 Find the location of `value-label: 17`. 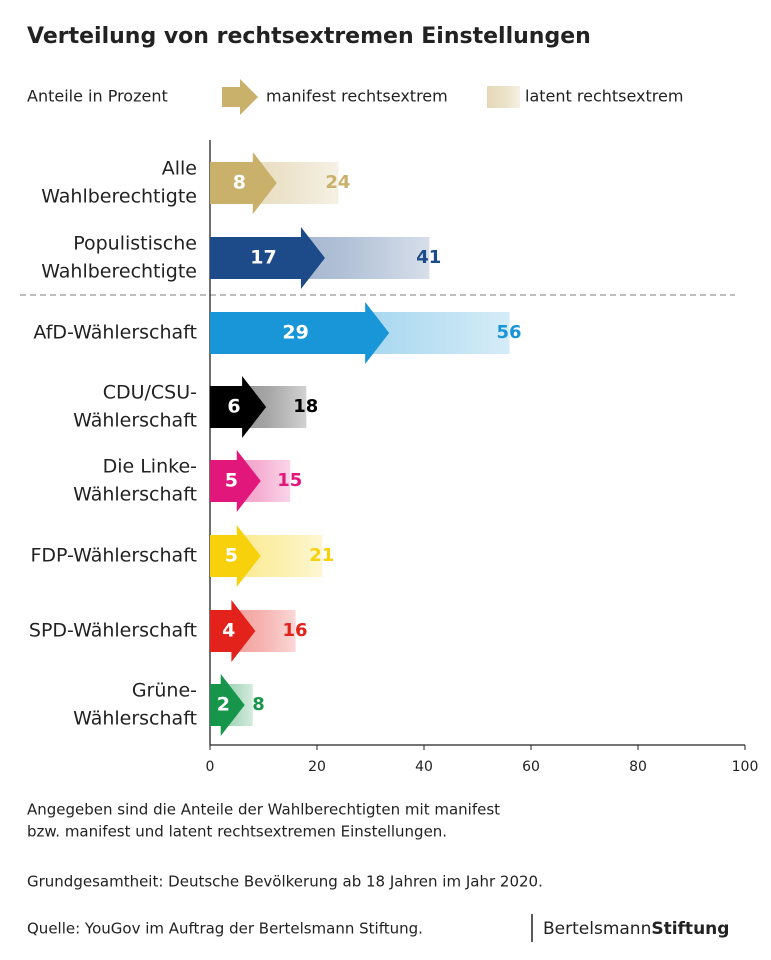

value-label: 17 is located at coordinates (263, 258).